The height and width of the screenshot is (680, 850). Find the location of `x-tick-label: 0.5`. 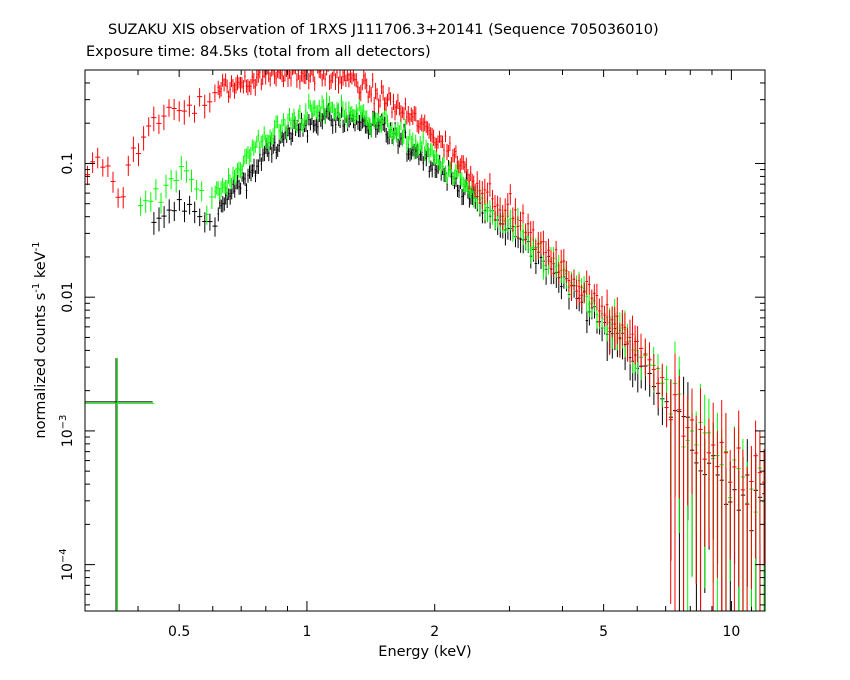

x-tick-label: 0.5 is located at coordinates (179, 632).